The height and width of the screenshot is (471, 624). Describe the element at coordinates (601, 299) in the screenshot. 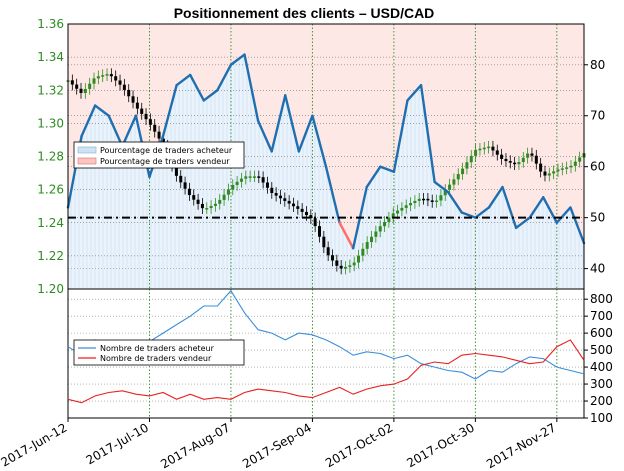

I see `count-tick-label: 800` at that location.